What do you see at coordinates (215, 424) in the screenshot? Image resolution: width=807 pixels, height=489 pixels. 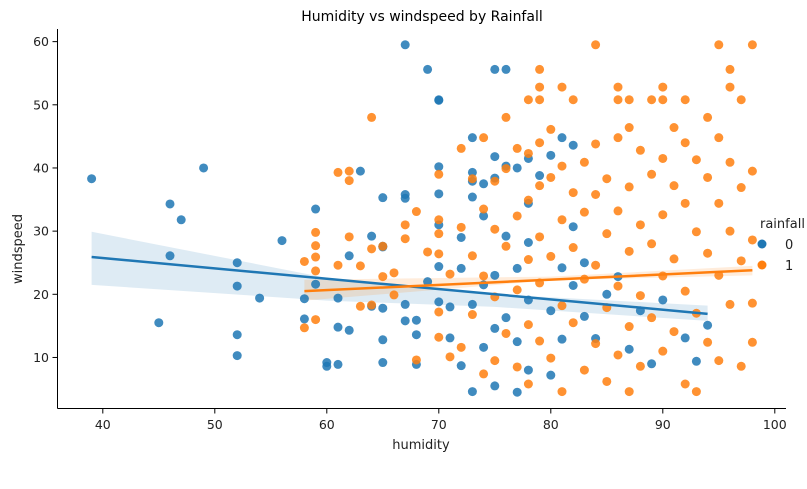 I see `x-tick-label: 50` at bounding box center [215, 424].